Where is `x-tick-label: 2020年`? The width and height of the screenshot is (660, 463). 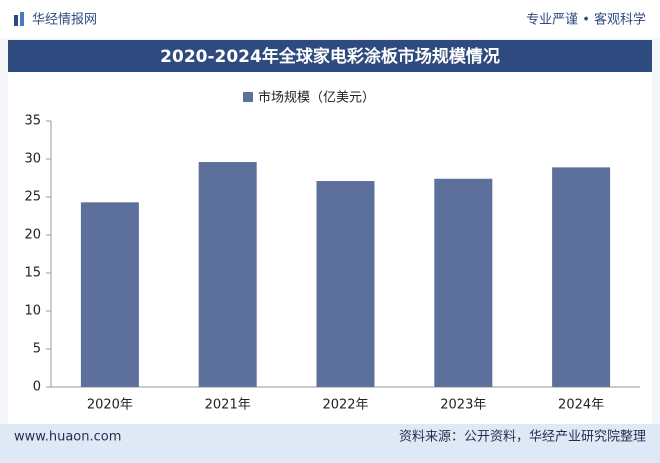 x-tick-label: 2020年 is located at coordinates (110, 405).